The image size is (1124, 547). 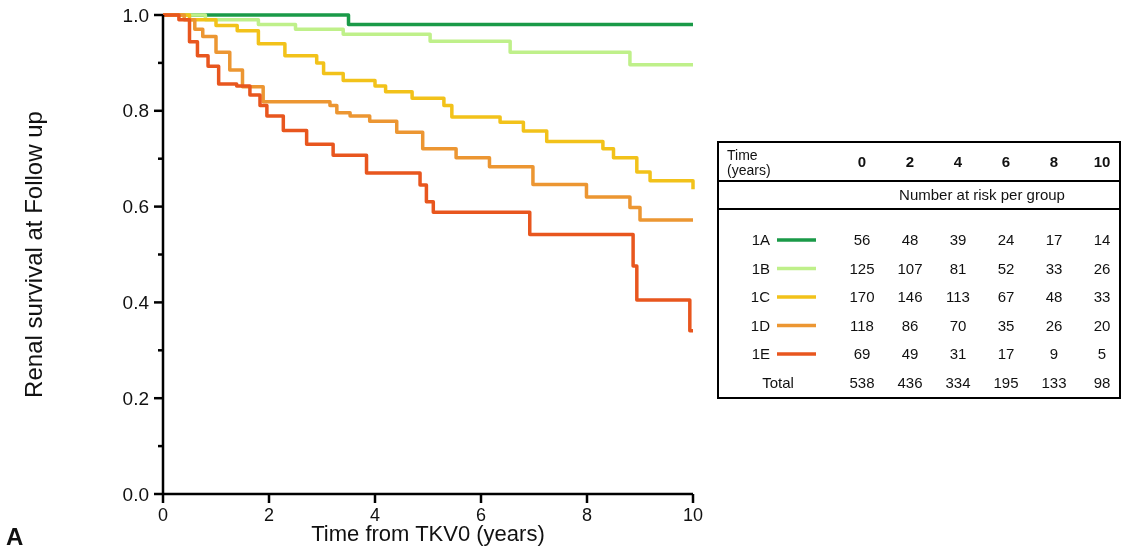 I want to click on x-tick-label: 0, so click(x=163, y=515).